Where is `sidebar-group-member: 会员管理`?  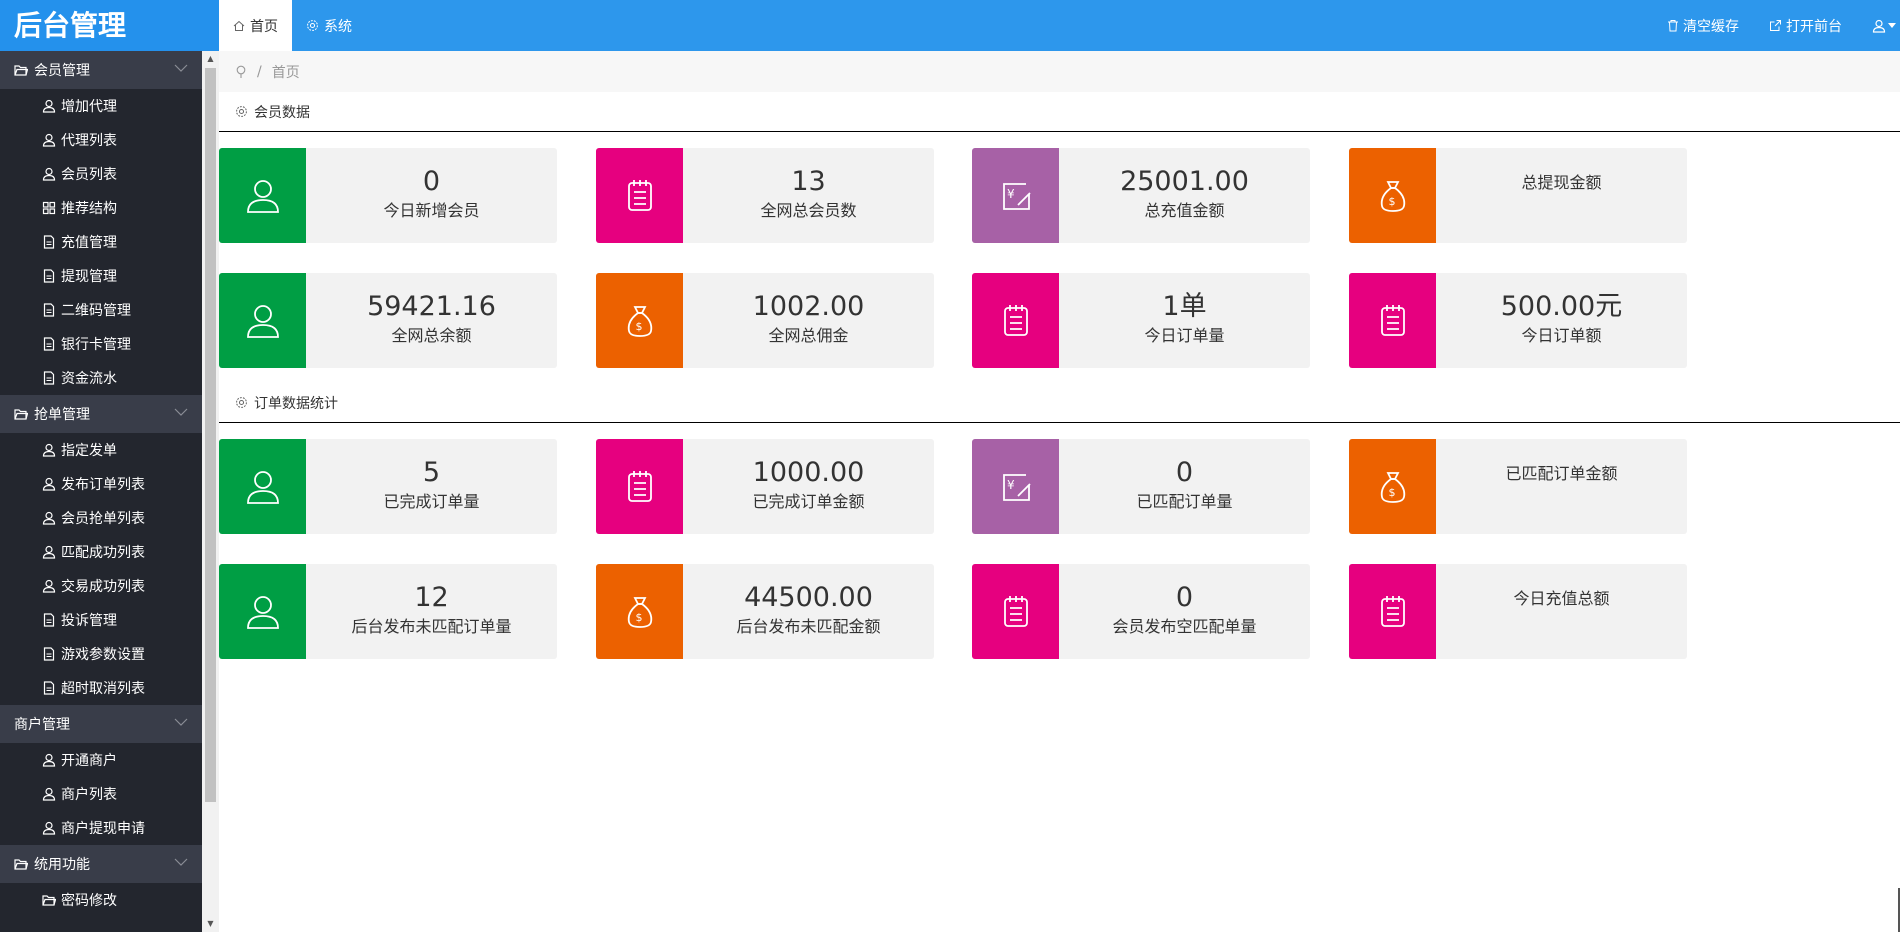 sidebar-group-member: 会员管理 is located at coordinates (101, 70).